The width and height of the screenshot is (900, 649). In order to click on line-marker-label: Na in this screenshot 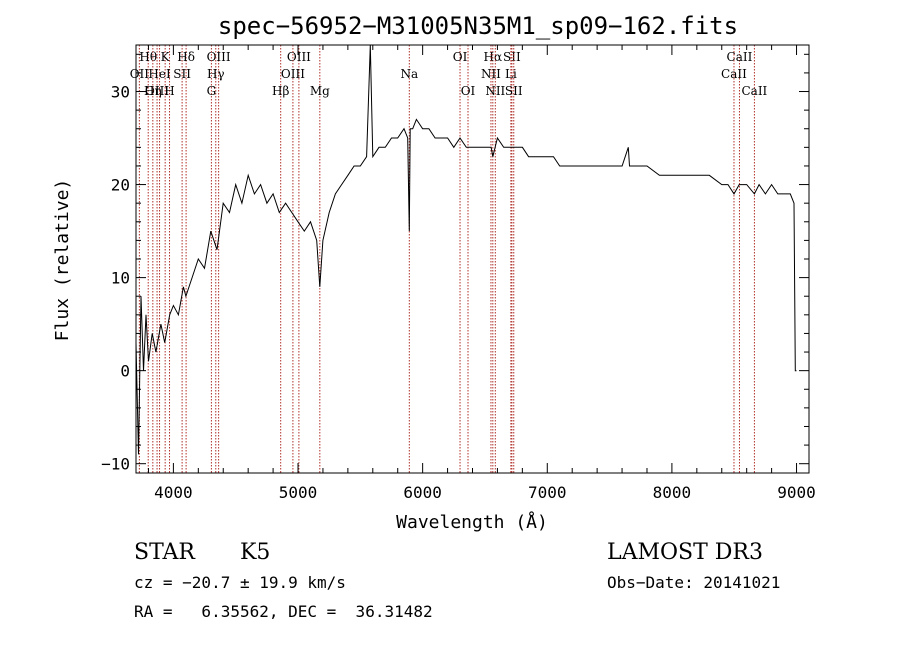, I will do `click(409, 74)`.